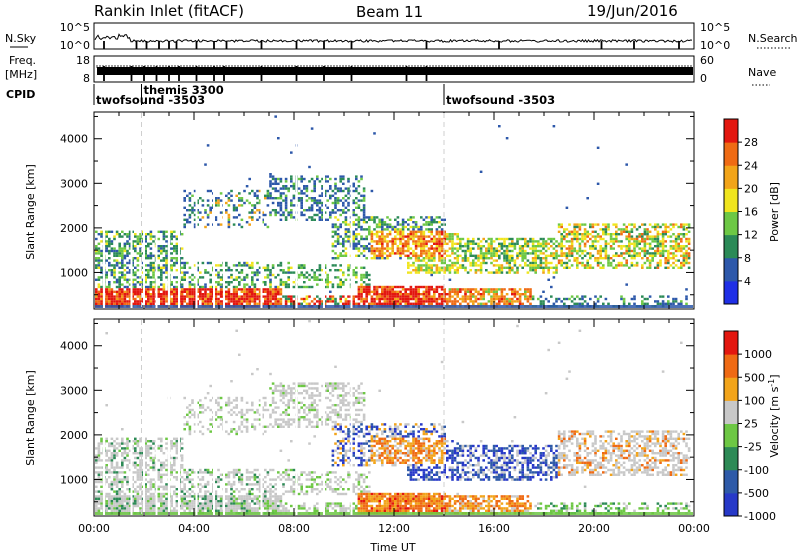 The height and width of the screenshot is (558, 800). Describe the element at coordinates (169, 210) in the screenshot. I see `data-gap` at that location.